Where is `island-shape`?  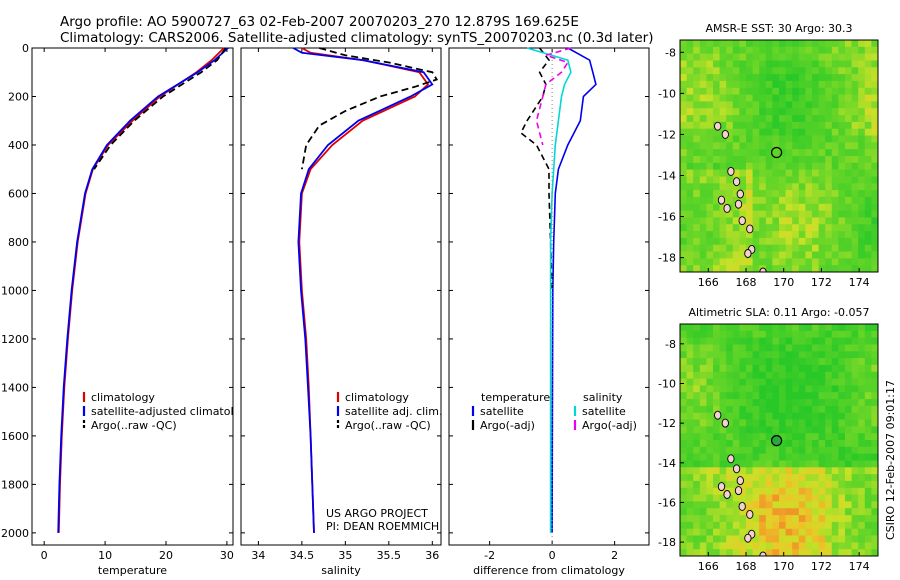 island-shape is located at coordinates (731, 459).